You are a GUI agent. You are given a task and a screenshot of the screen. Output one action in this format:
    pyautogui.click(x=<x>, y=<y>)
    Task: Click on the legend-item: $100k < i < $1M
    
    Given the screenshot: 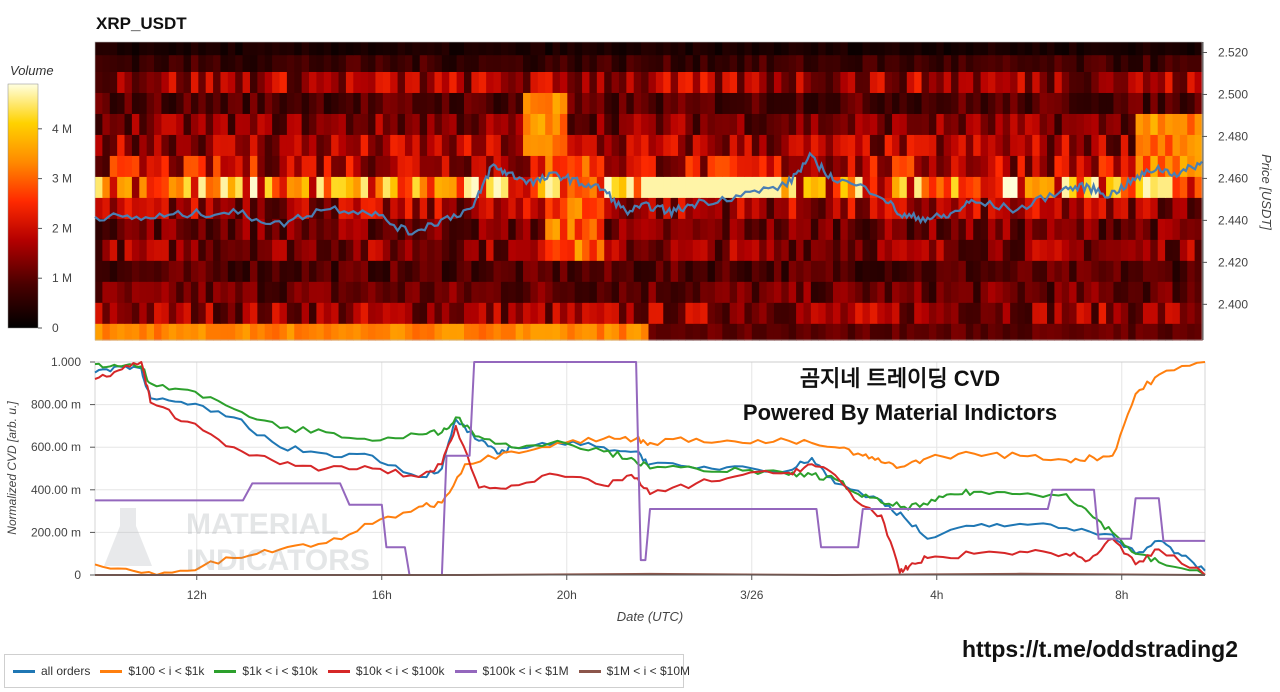 What is the action you would take?
    pyautogui.click(x=511, y=671)
    